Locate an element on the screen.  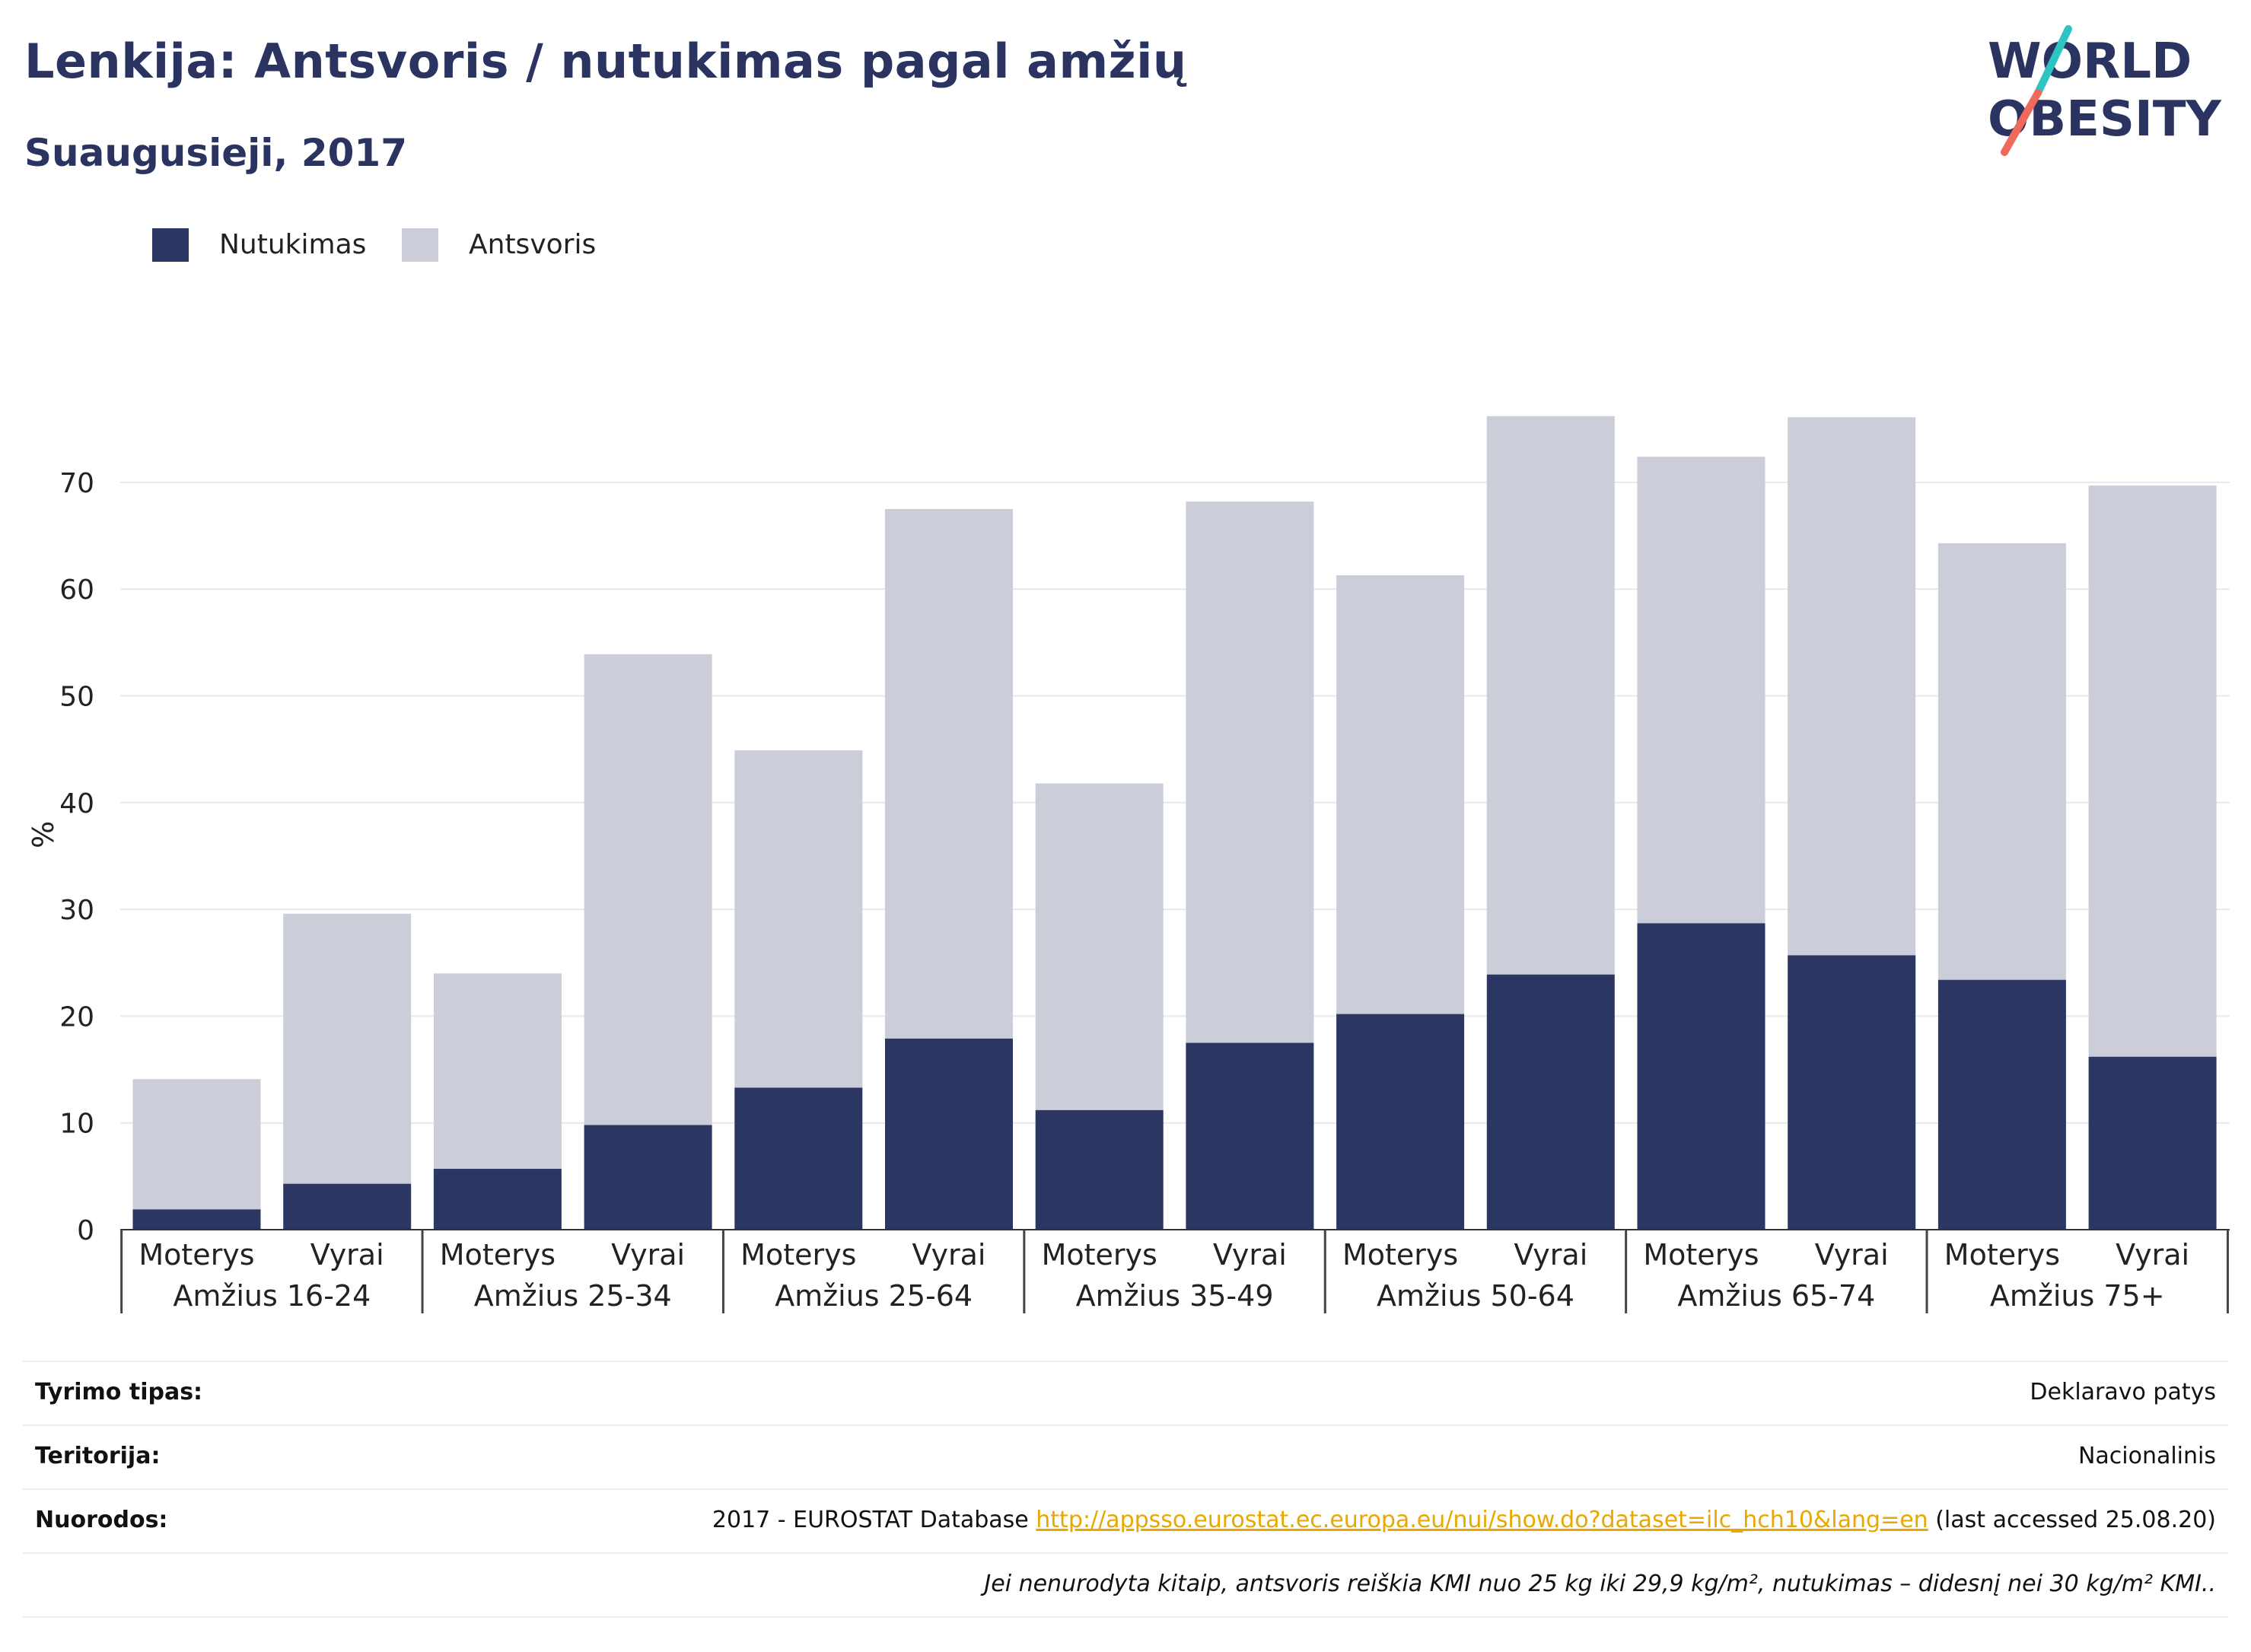
group-label: Amžius 35-49 is located at coordinates (1175, 1296).